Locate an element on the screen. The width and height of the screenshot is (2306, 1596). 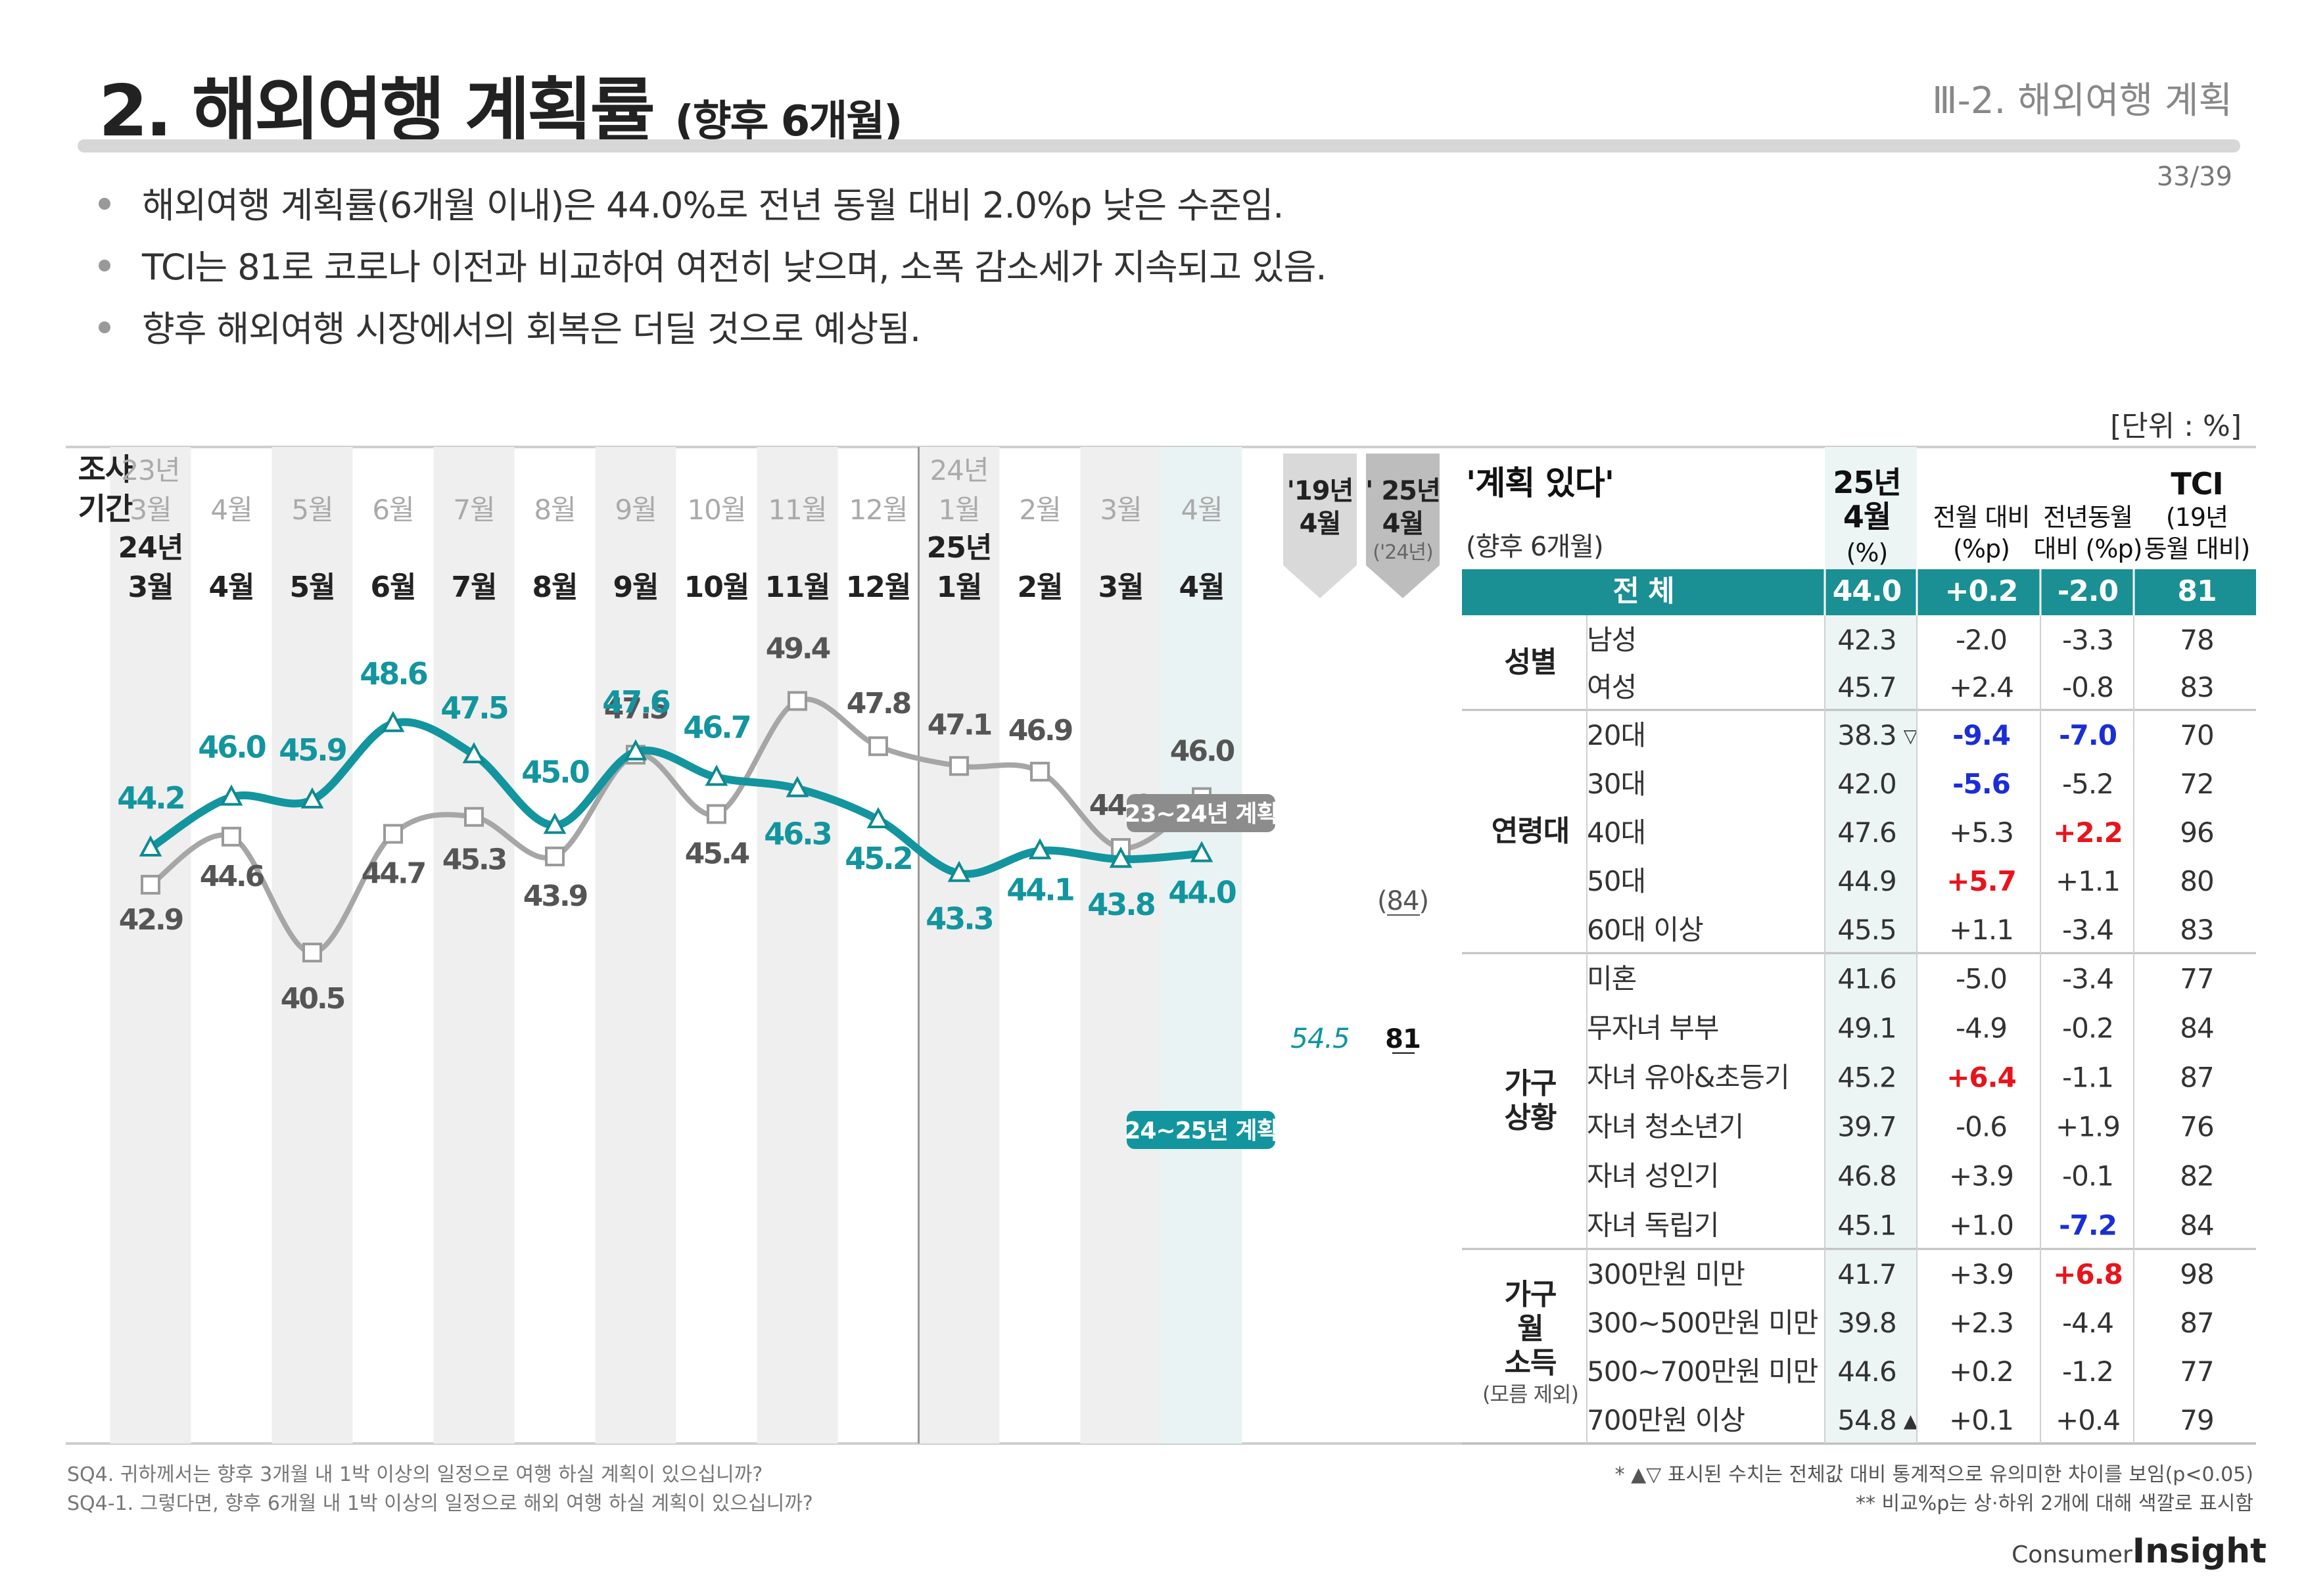
row-value: 39.7 is located at coordinates (1866, 1127).